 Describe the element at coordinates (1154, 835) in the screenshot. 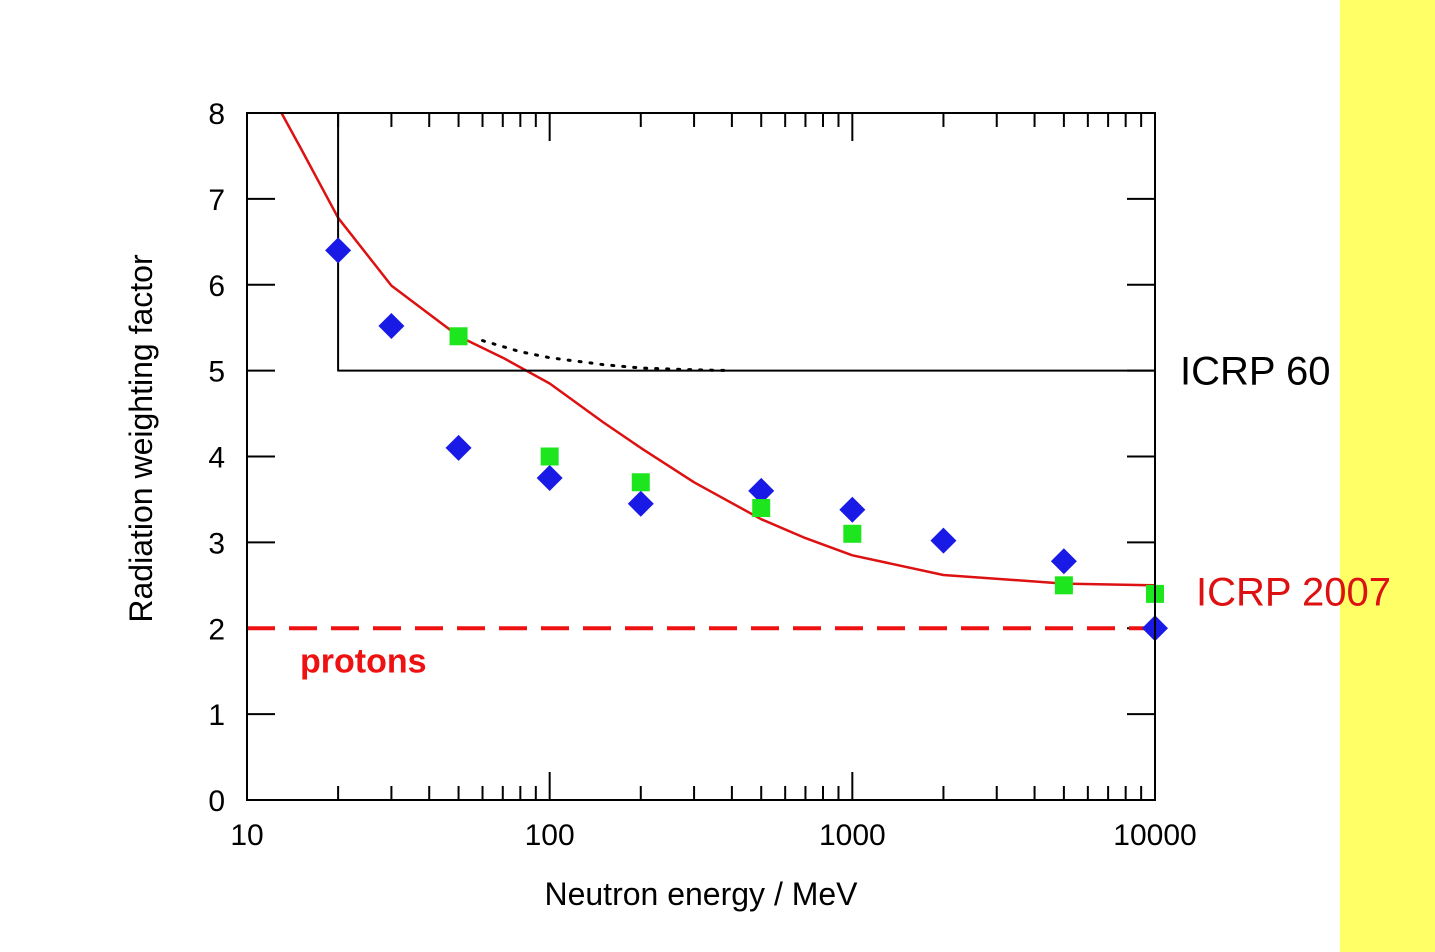

I see `x-tick-label: 10000` at that location.